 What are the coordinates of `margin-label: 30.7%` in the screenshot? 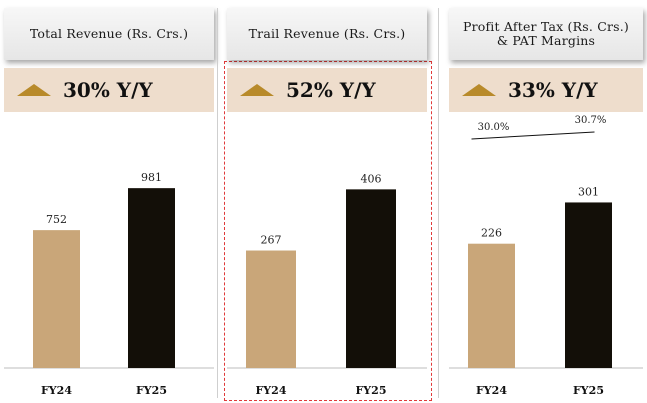 It's located at (591, 120).